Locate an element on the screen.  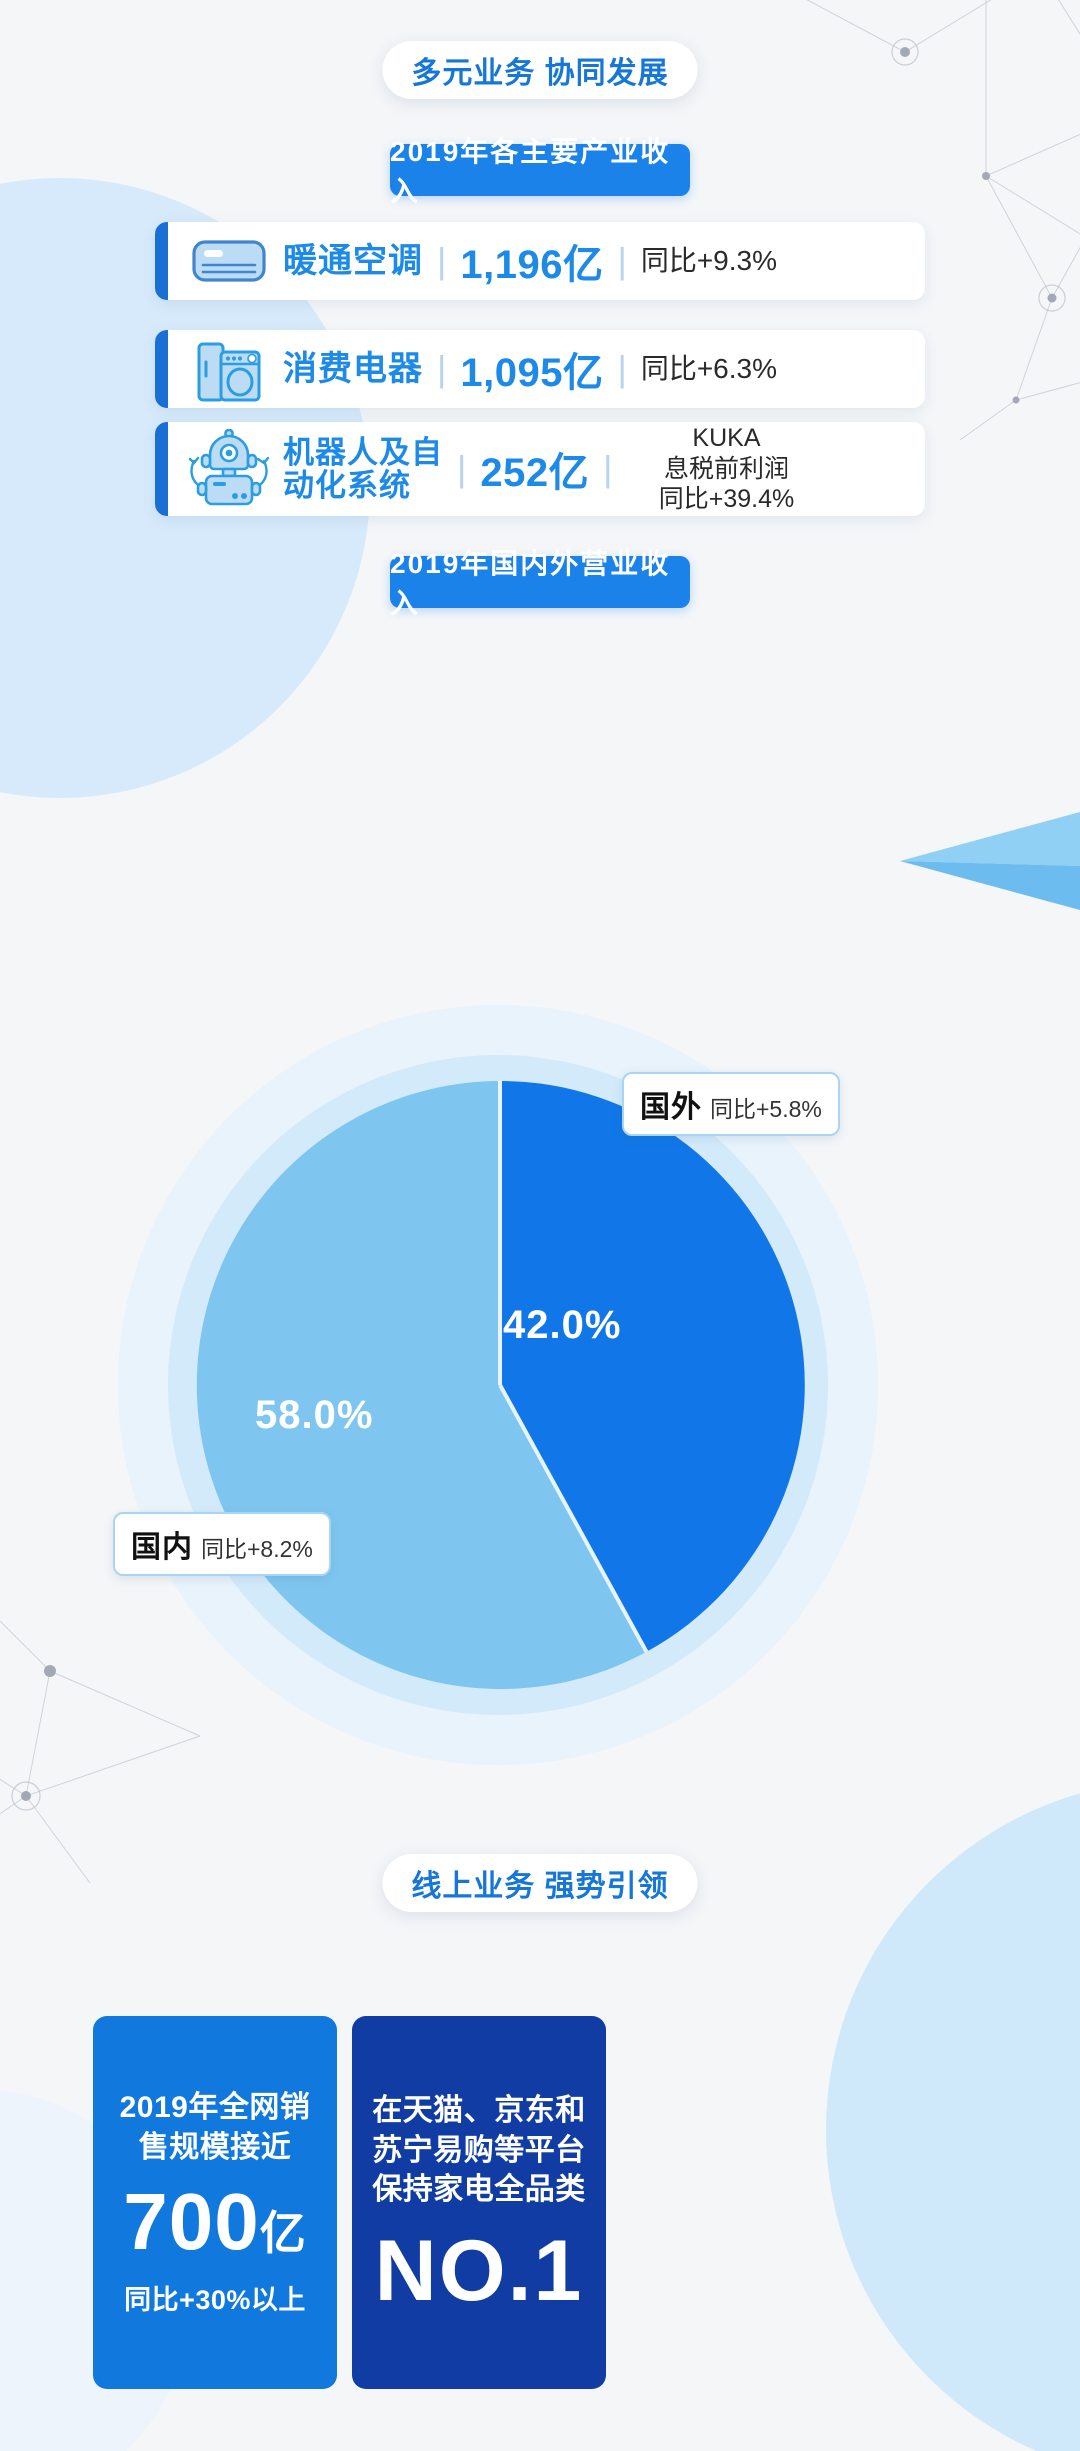
pie-callout-domestic-growth: 同比+8.2% is located at coordinates (257, 1549).